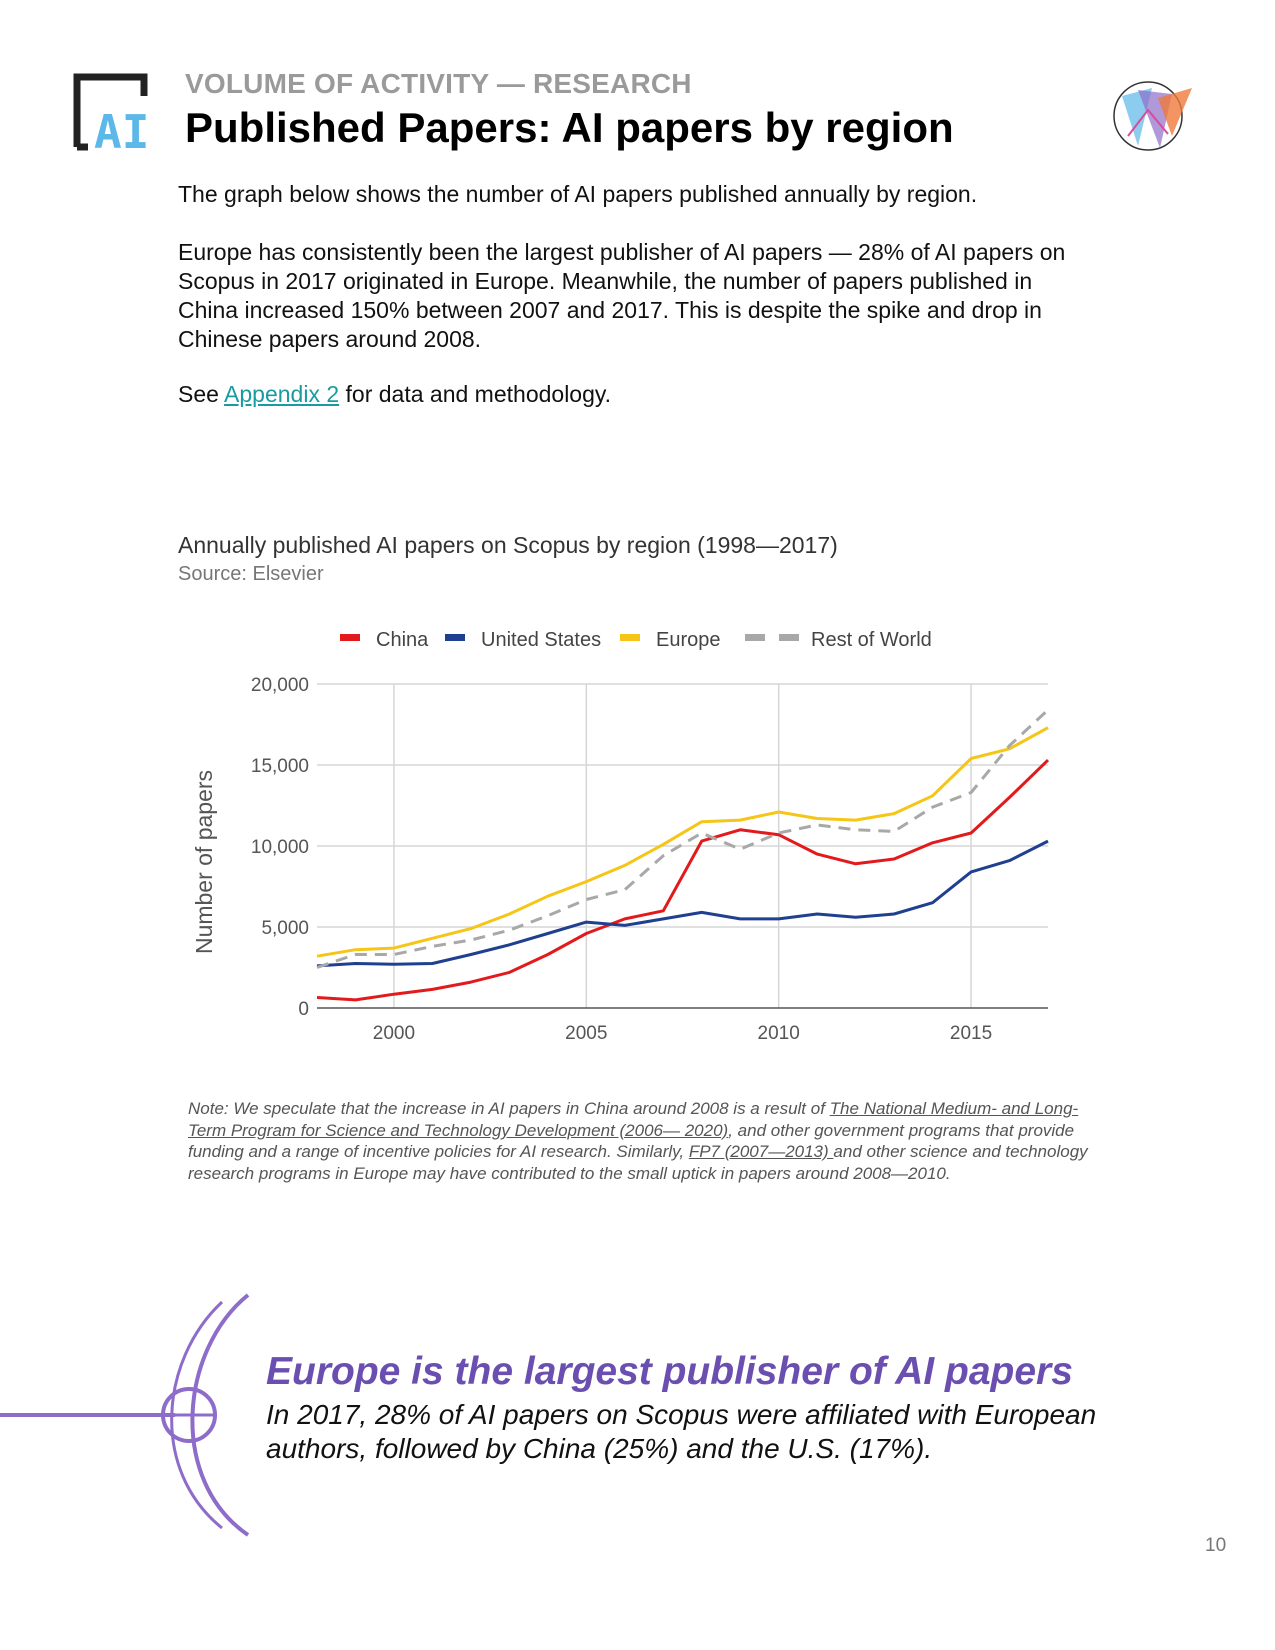 This screenshot has height=1650, width=1275. I want to click on y-tick-label: 10,000, so click(280, 847).